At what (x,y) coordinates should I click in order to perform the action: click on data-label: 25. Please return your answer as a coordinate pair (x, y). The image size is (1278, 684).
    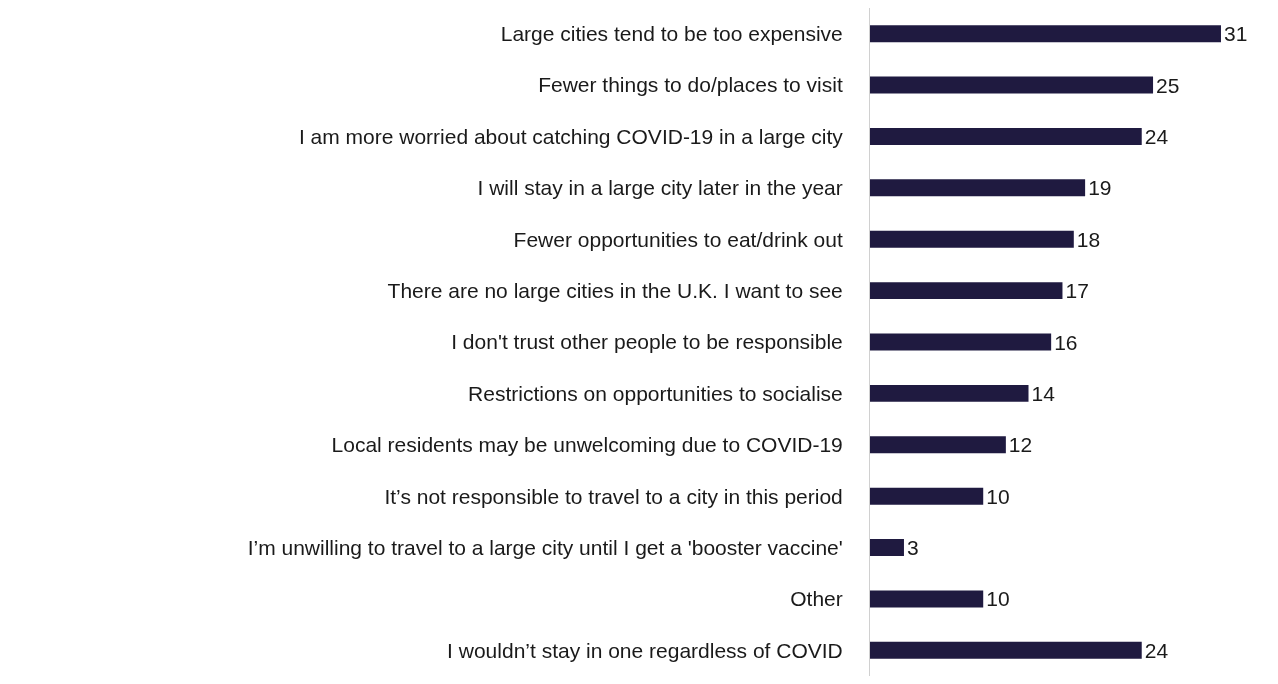
    Looking at the image, I should click on (1168, 85).